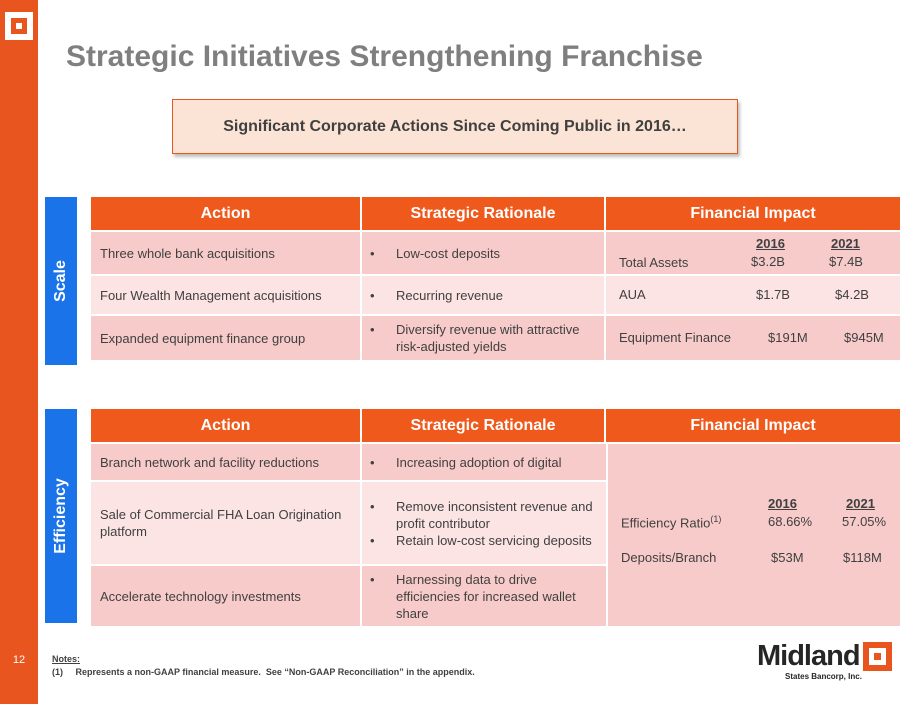  Describe the element at coordinates (435, 253) in the screenshot. I see `rationale-bullet: • Low-cost deposits` at that location.